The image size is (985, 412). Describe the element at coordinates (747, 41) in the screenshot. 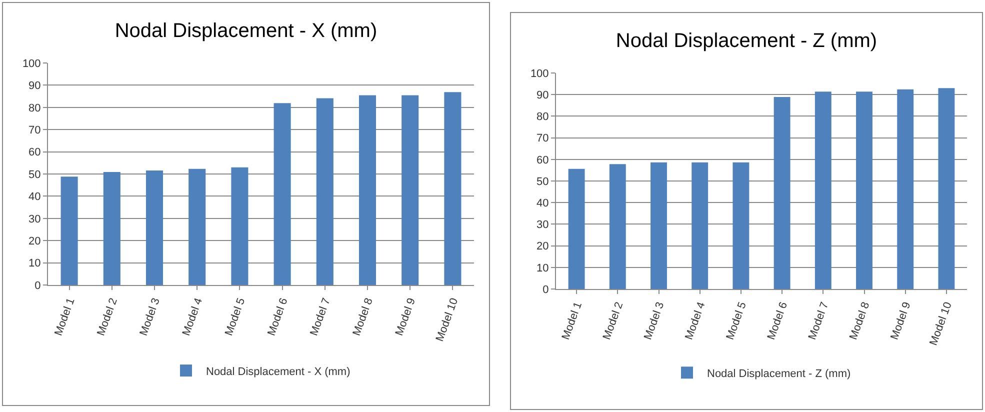

I see `chart-title: Nodal Displacement - Z (mm)` at that location.